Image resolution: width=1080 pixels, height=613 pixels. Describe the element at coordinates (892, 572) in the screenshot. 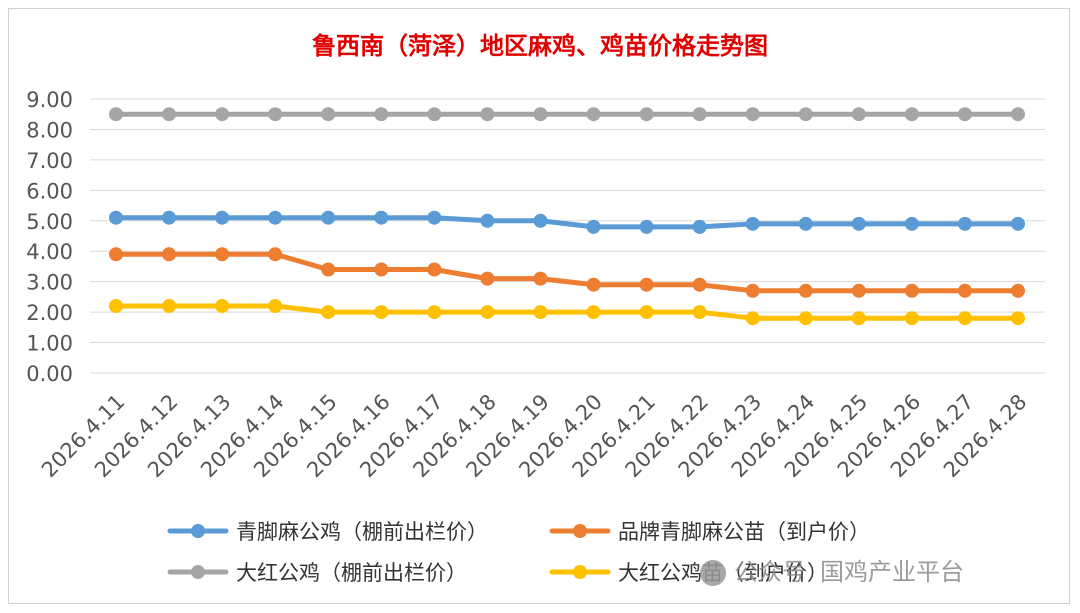

I see `watermark-right: 国鸡产业平台` at that location.